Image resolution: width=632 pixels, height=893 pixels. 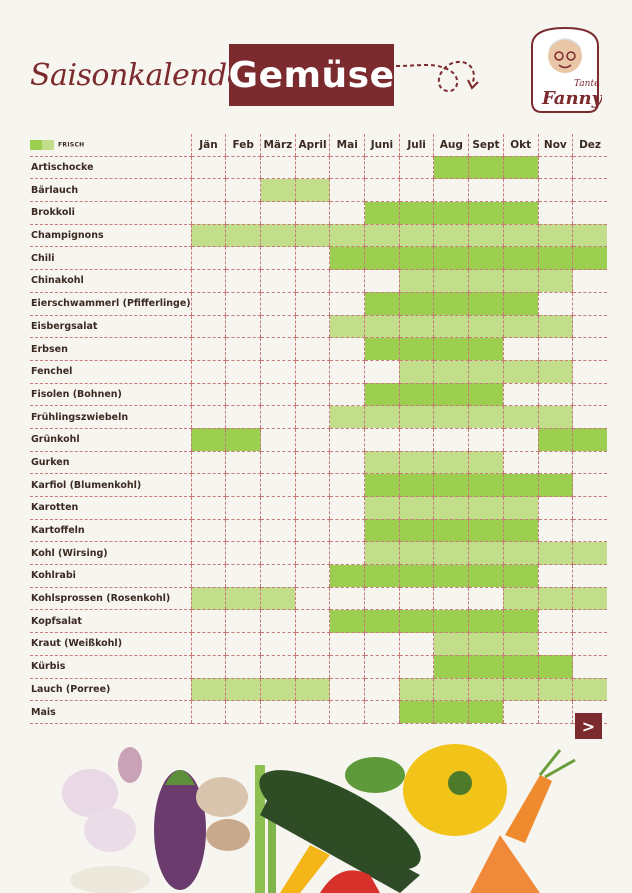 What do you see at coordinates (318, 395) in the screenshot?
I see `table-row: Fisolen (Bohnen)` at bounding box center [318, 395].